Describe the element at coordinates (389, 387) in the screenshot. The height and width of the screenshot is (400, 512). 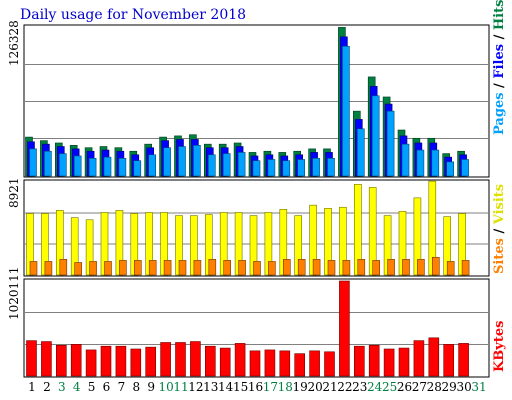
I see `x-tick-label: 25` at that location.